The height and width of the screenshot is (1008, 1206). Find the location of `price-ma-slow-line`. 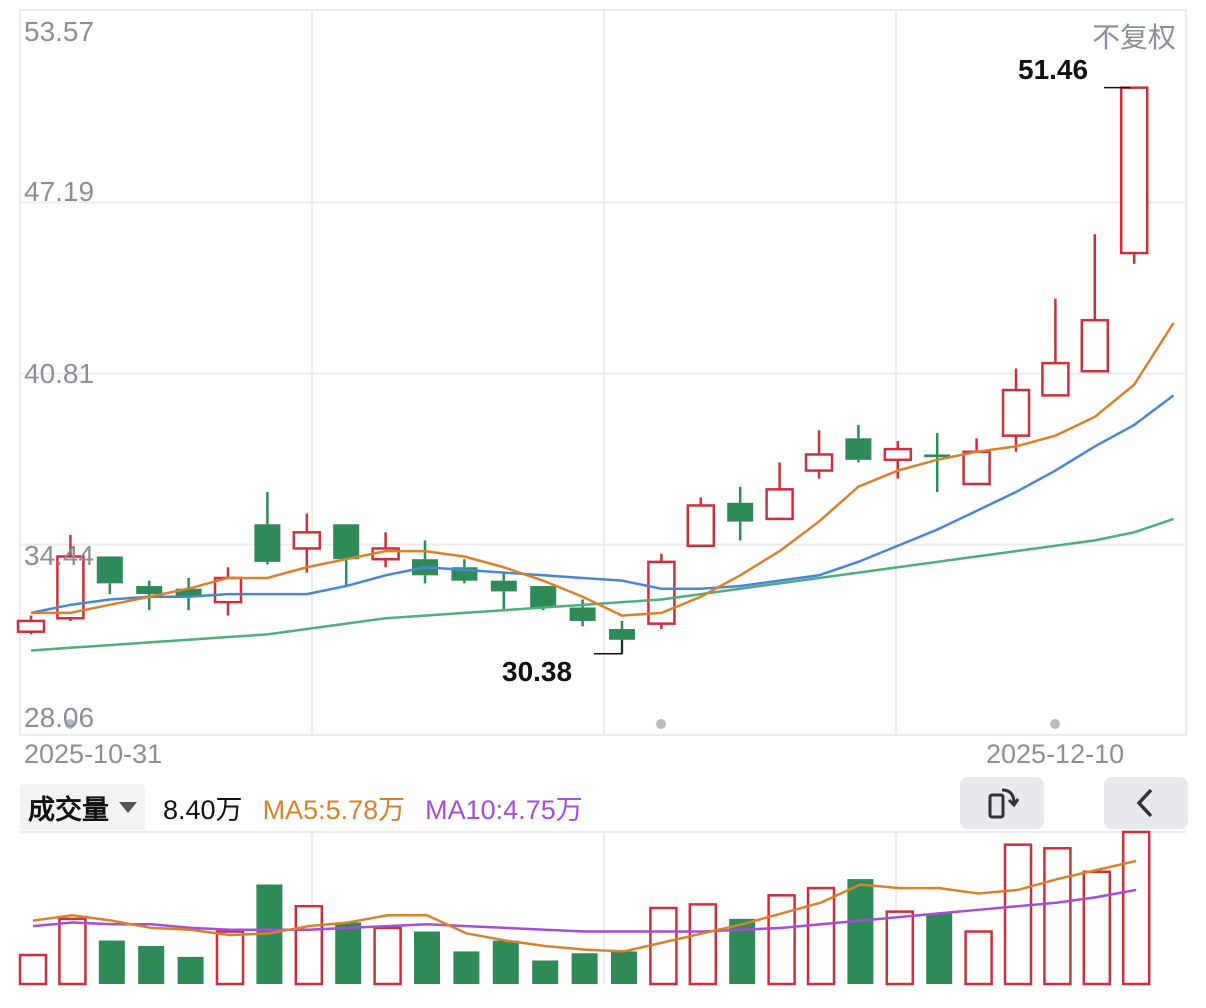

price-ma-slow-line is located at coordinates (602, 584).